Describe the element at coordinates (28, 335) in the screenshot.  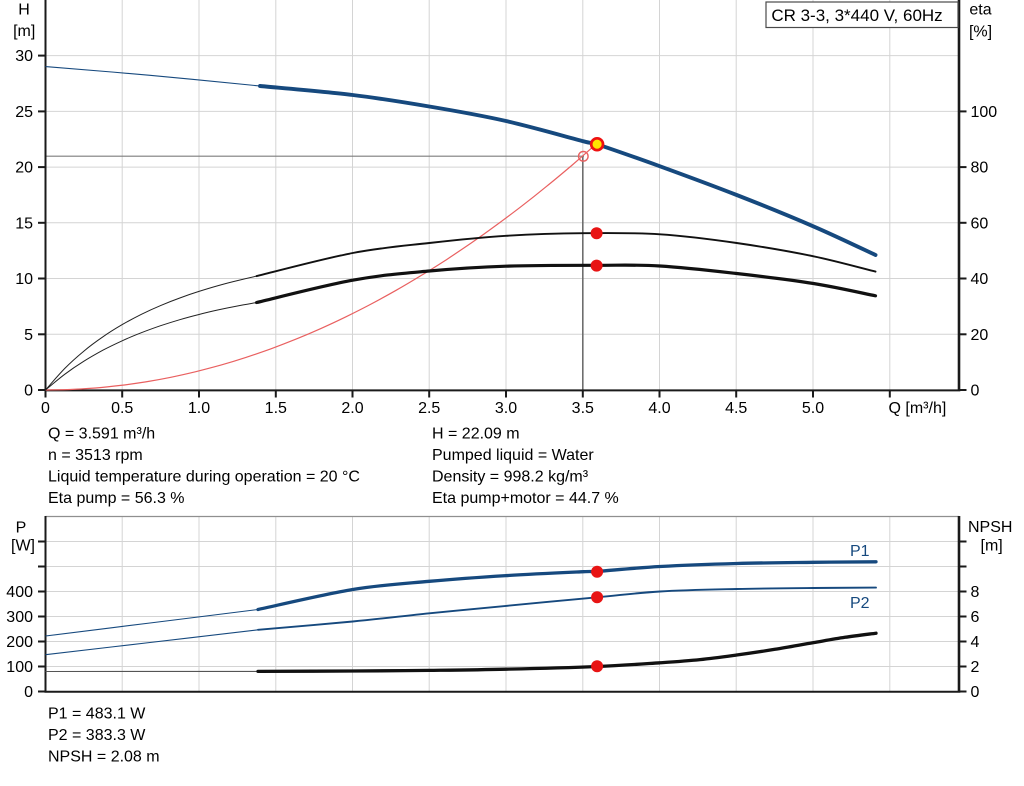
I see `svg-text: 5` at that location.